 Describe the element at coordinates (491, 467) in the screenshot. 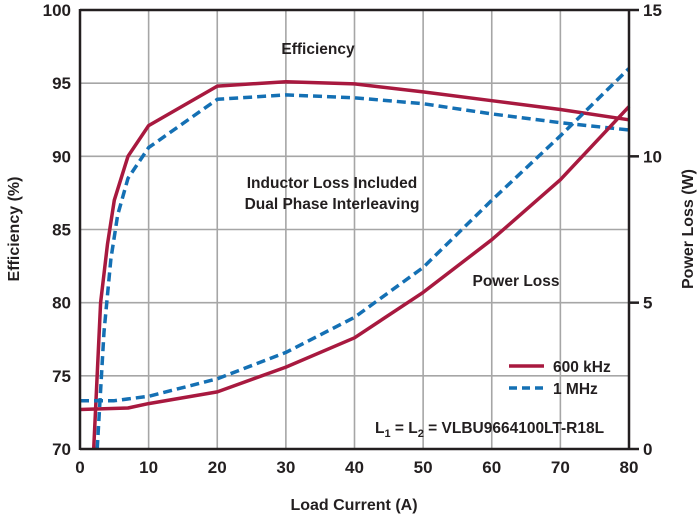

I see `x-tick-label: 60` at that location.